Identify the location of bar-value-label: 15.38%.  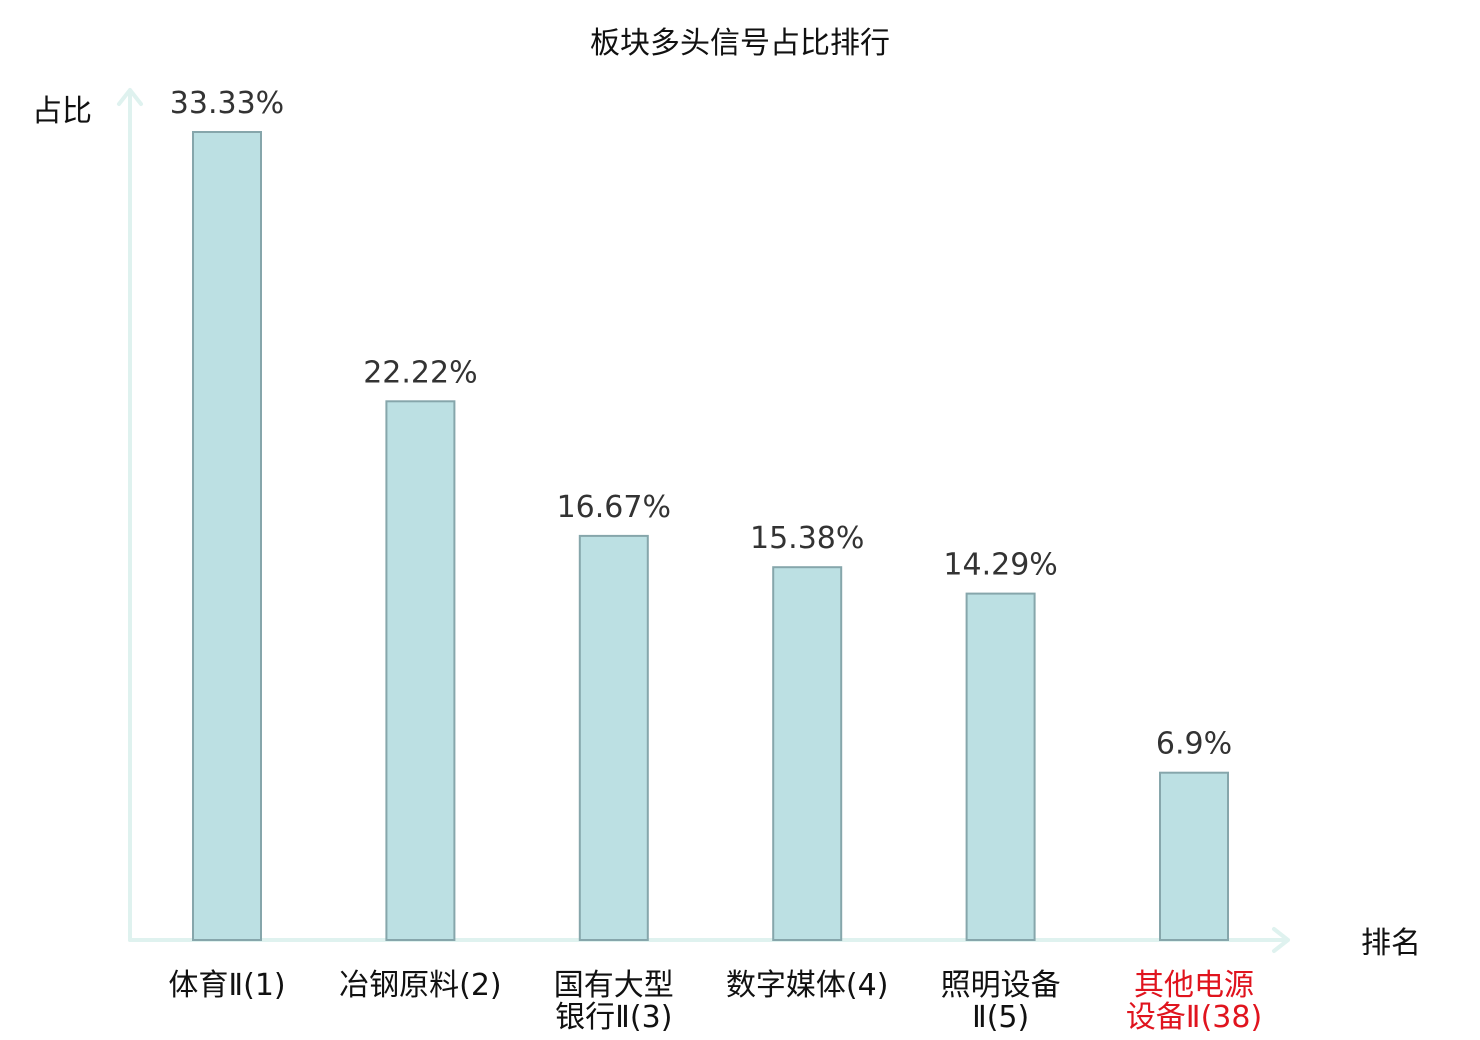
(807, 538).